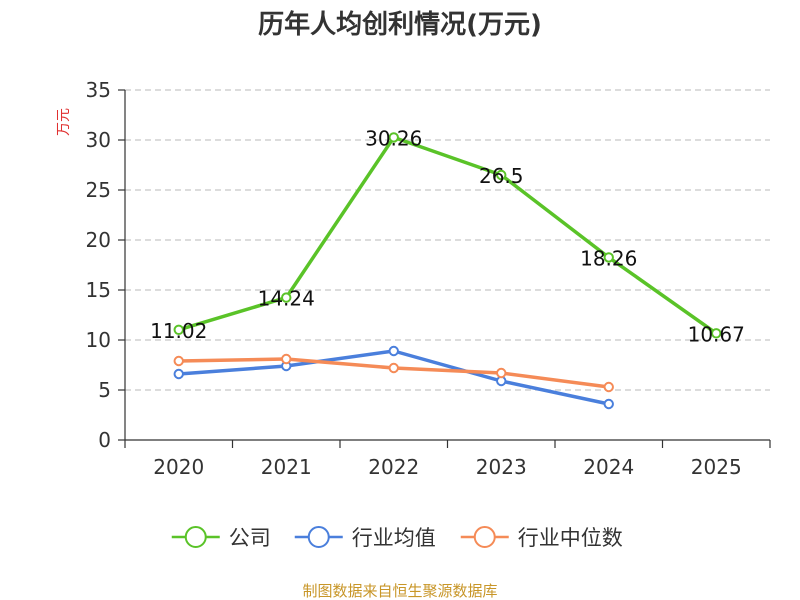 The image size is (800, 600). What do you see at coordinates (399, 591) in the screenshot?
I see `source-note: 制图数据来自恒生聚源数据库` at bounding box center [399, 591].